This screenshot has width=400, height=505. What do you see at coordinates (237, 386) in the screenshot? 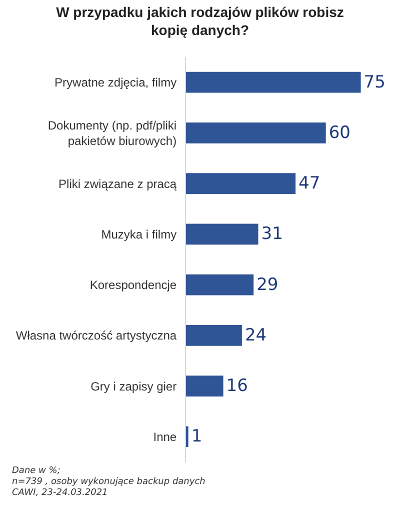
I see `data-label: 16` at bounding box center [237, 386].